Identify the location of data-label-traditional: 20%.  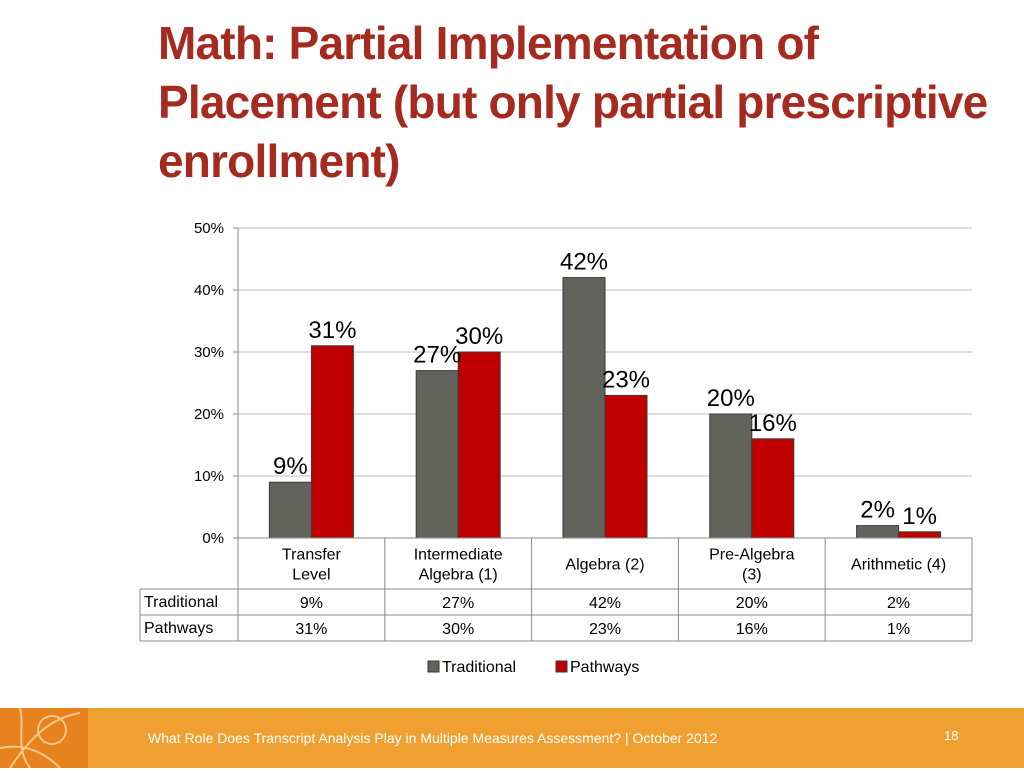
(731, 398).